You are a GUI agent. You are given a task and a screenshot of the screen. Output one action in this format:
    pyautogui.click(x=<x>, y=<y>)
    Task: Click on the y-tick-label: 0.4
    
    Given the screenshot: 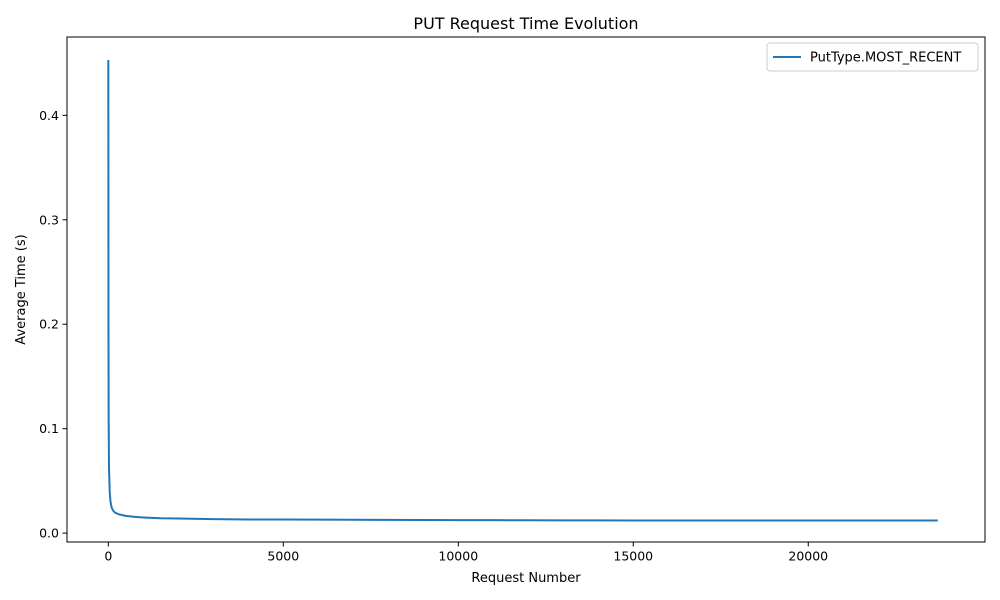 What is the action you would take?
    pyautogui.click(x=49, y=115)
    